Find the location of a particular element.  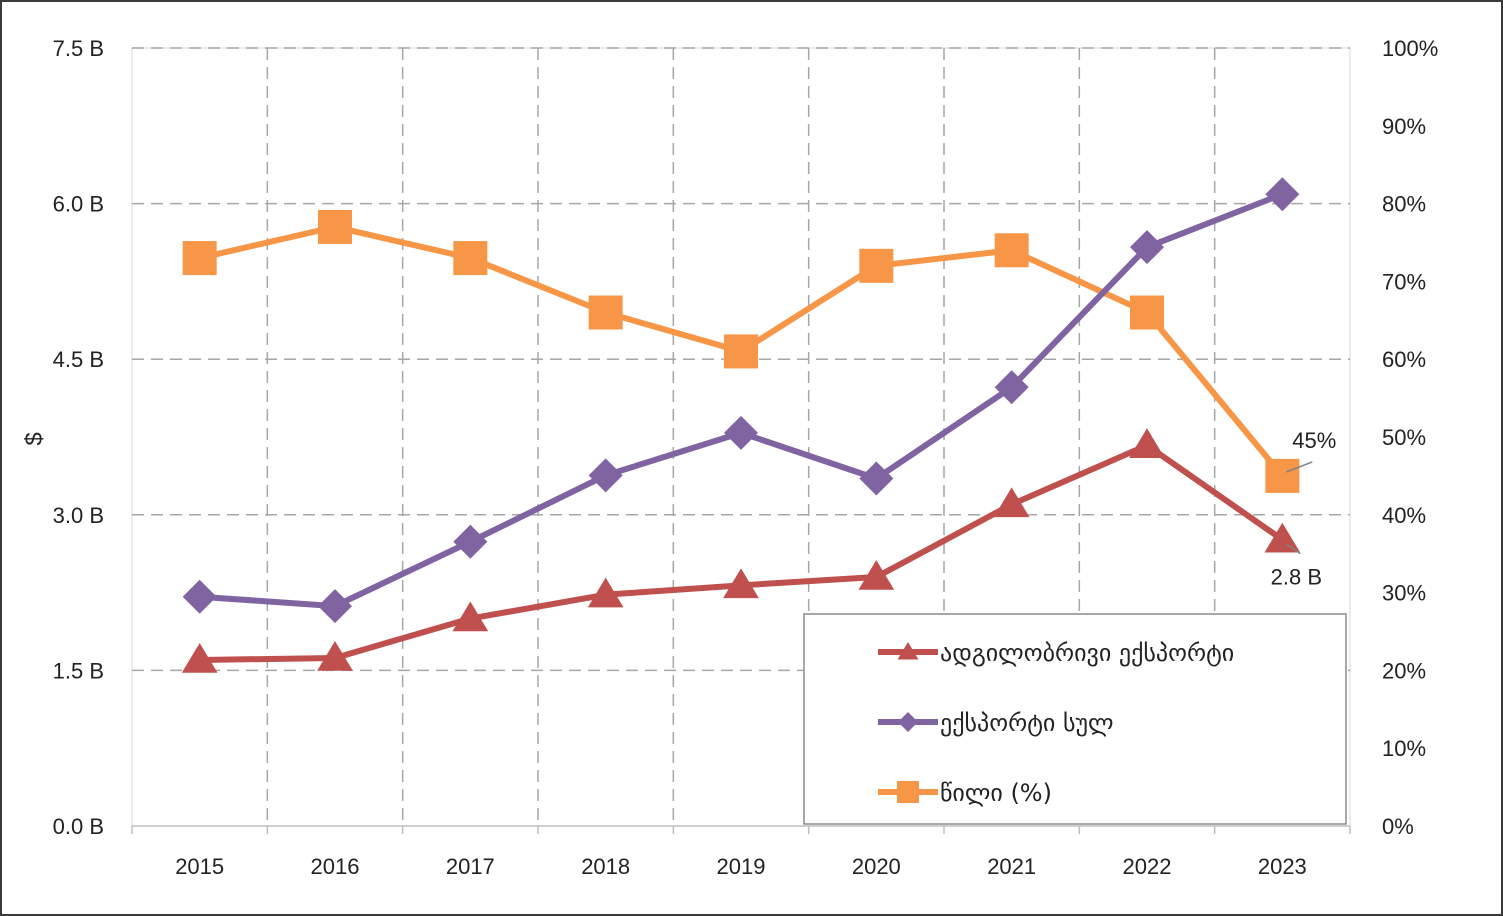

y2-tick-label: 100% is located at coordinates (1410, 48).